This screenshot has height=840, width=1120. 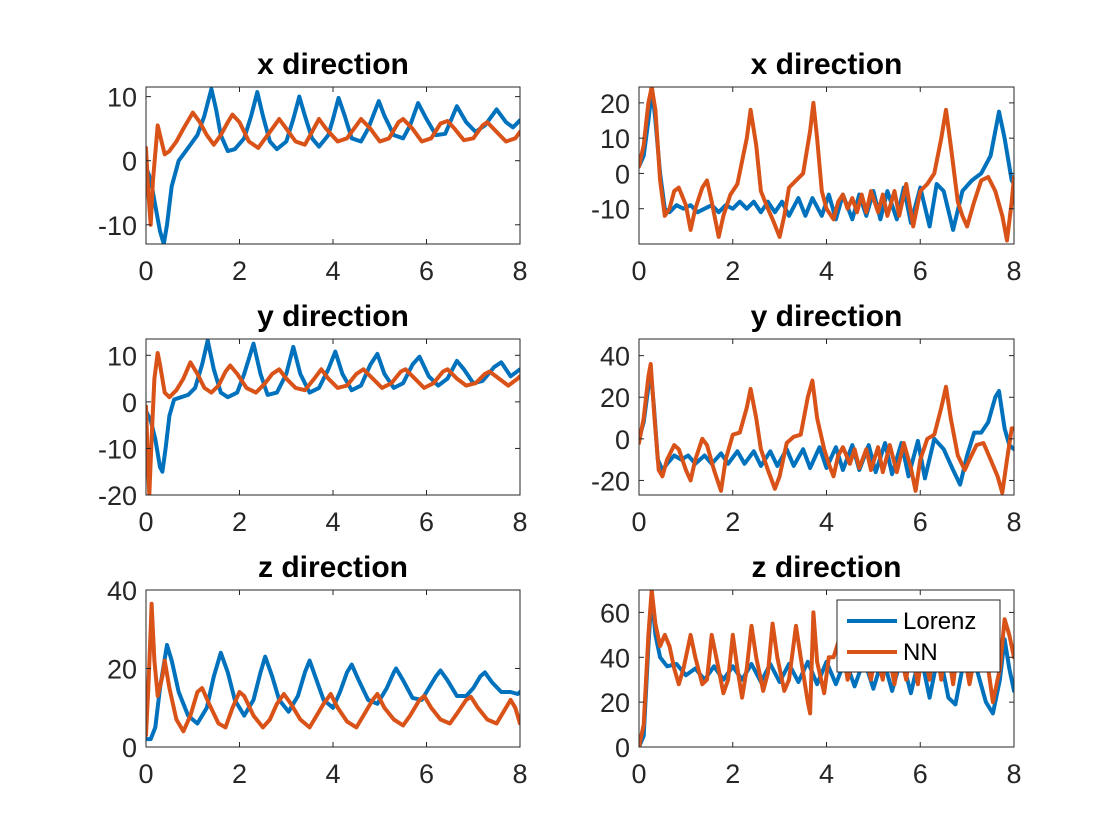 I want to click on legend-box, so click(x=918, y=636).